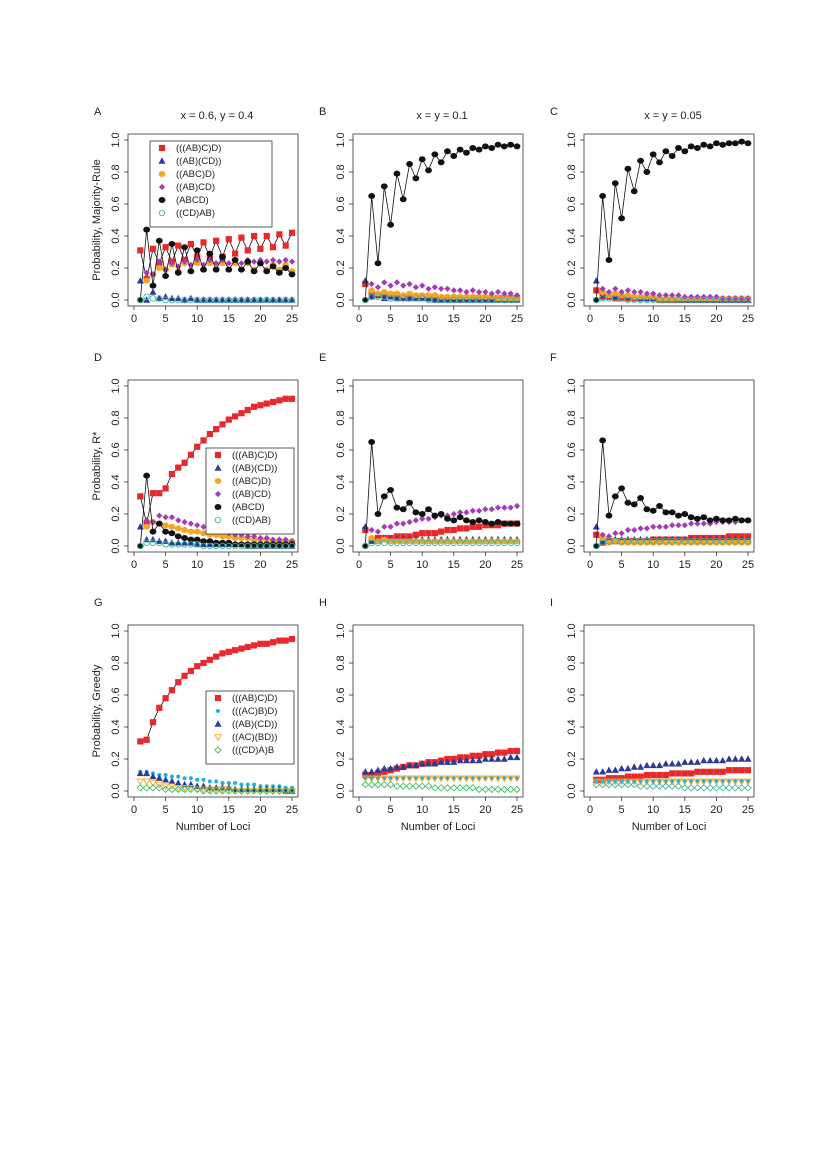  I want to click on y-tick-label: 0.8, so click(341, 662).